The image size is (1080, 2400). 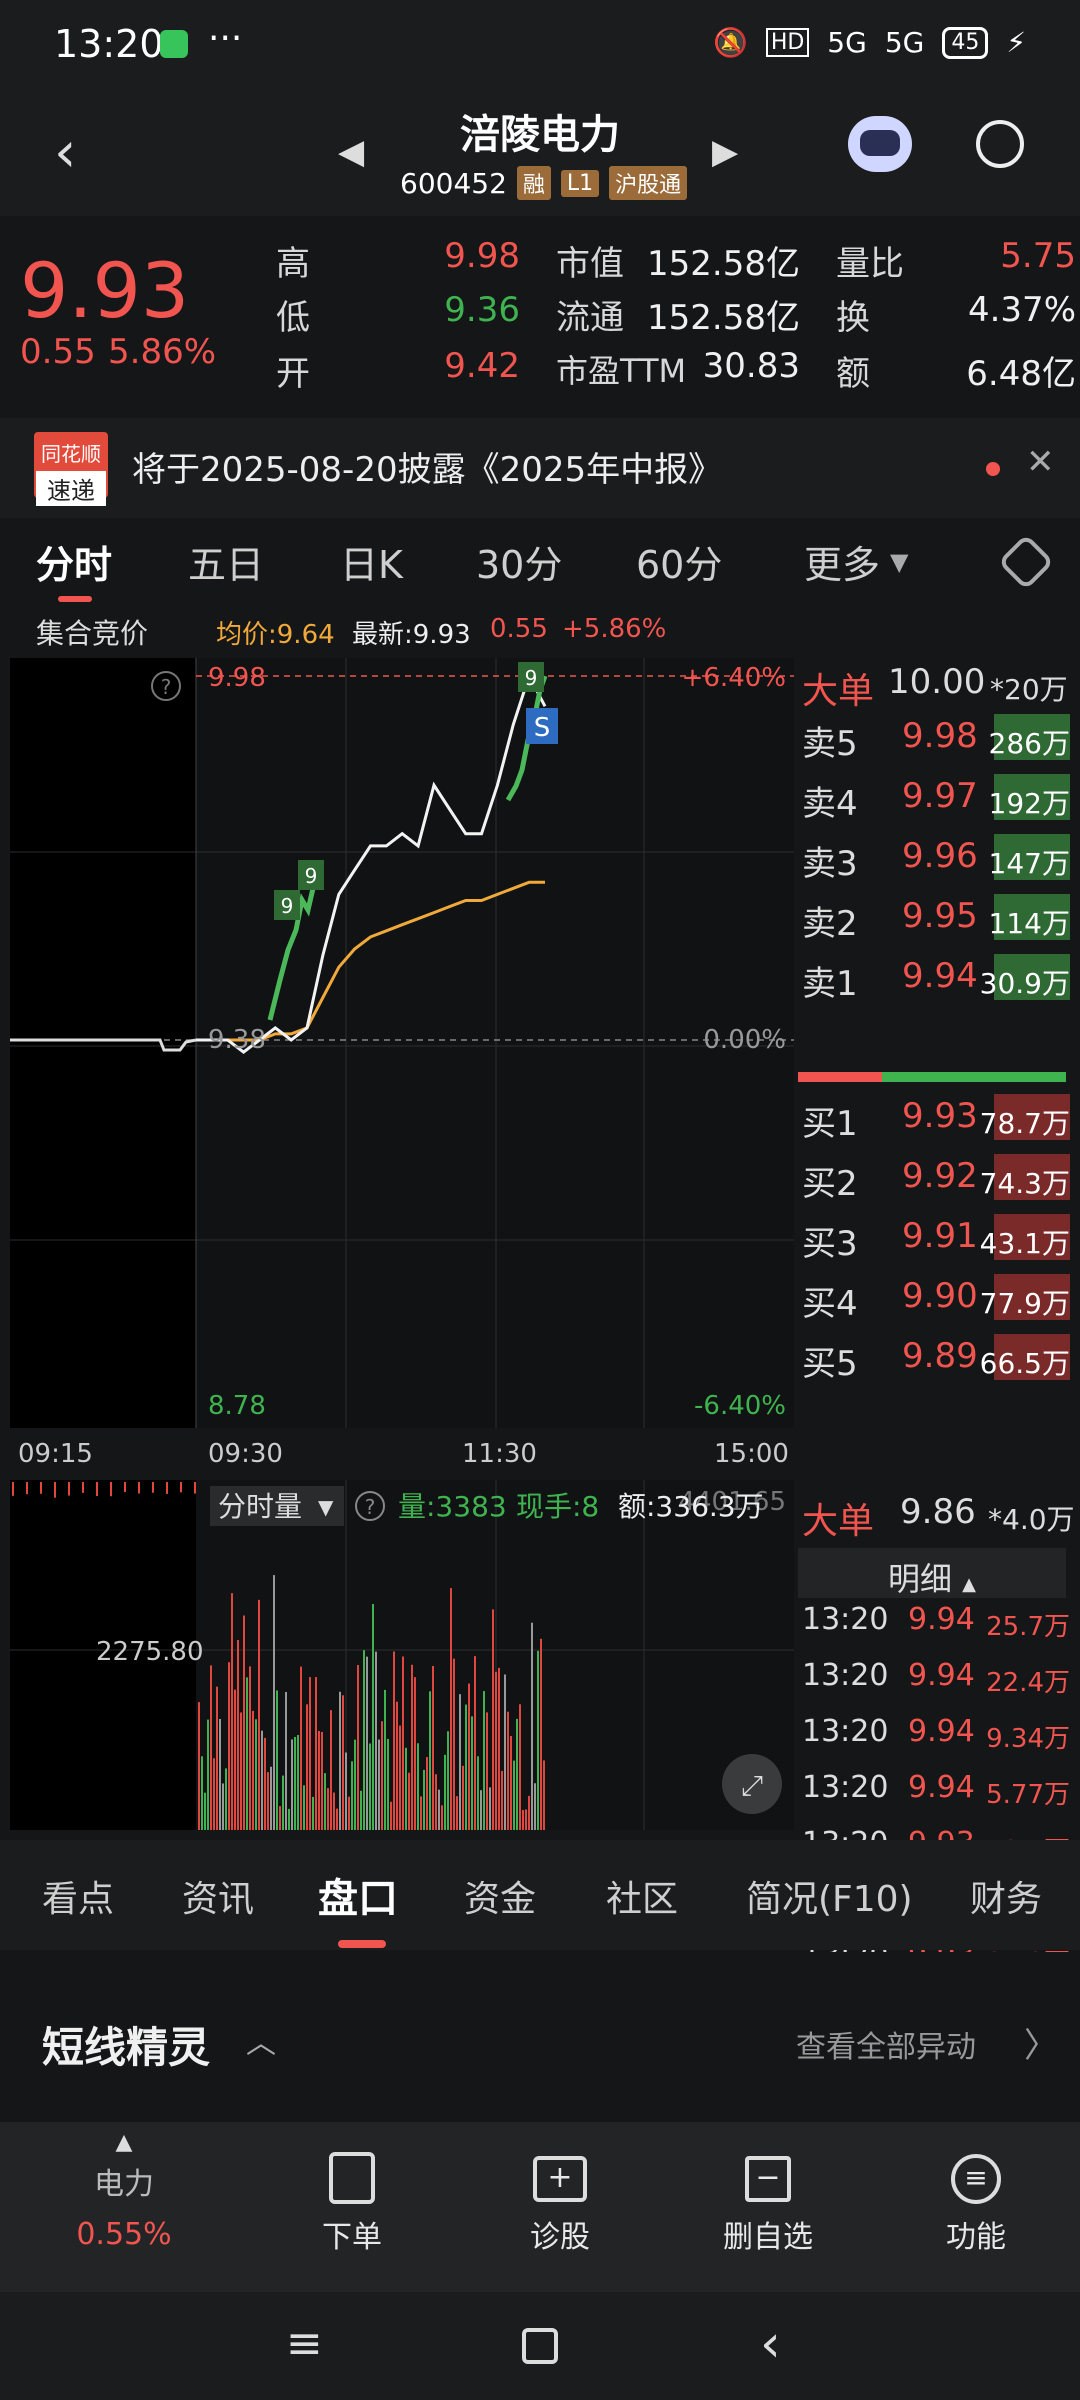 What do you see at coordinates (768, 2204) in the screenshot?
I see `remove-fav-button: − 删自选` at bounding box center [768, 2204].